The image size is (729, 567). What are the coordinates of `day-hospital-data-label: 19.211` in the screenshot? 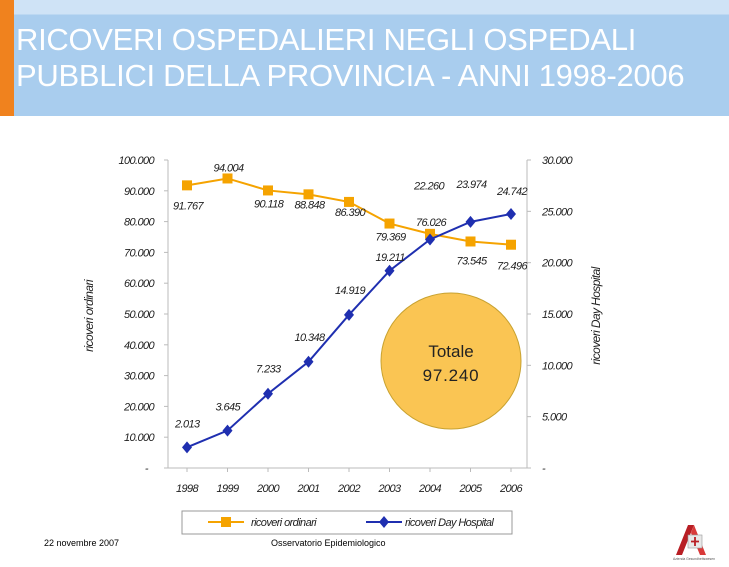 It's located at (391, 258).